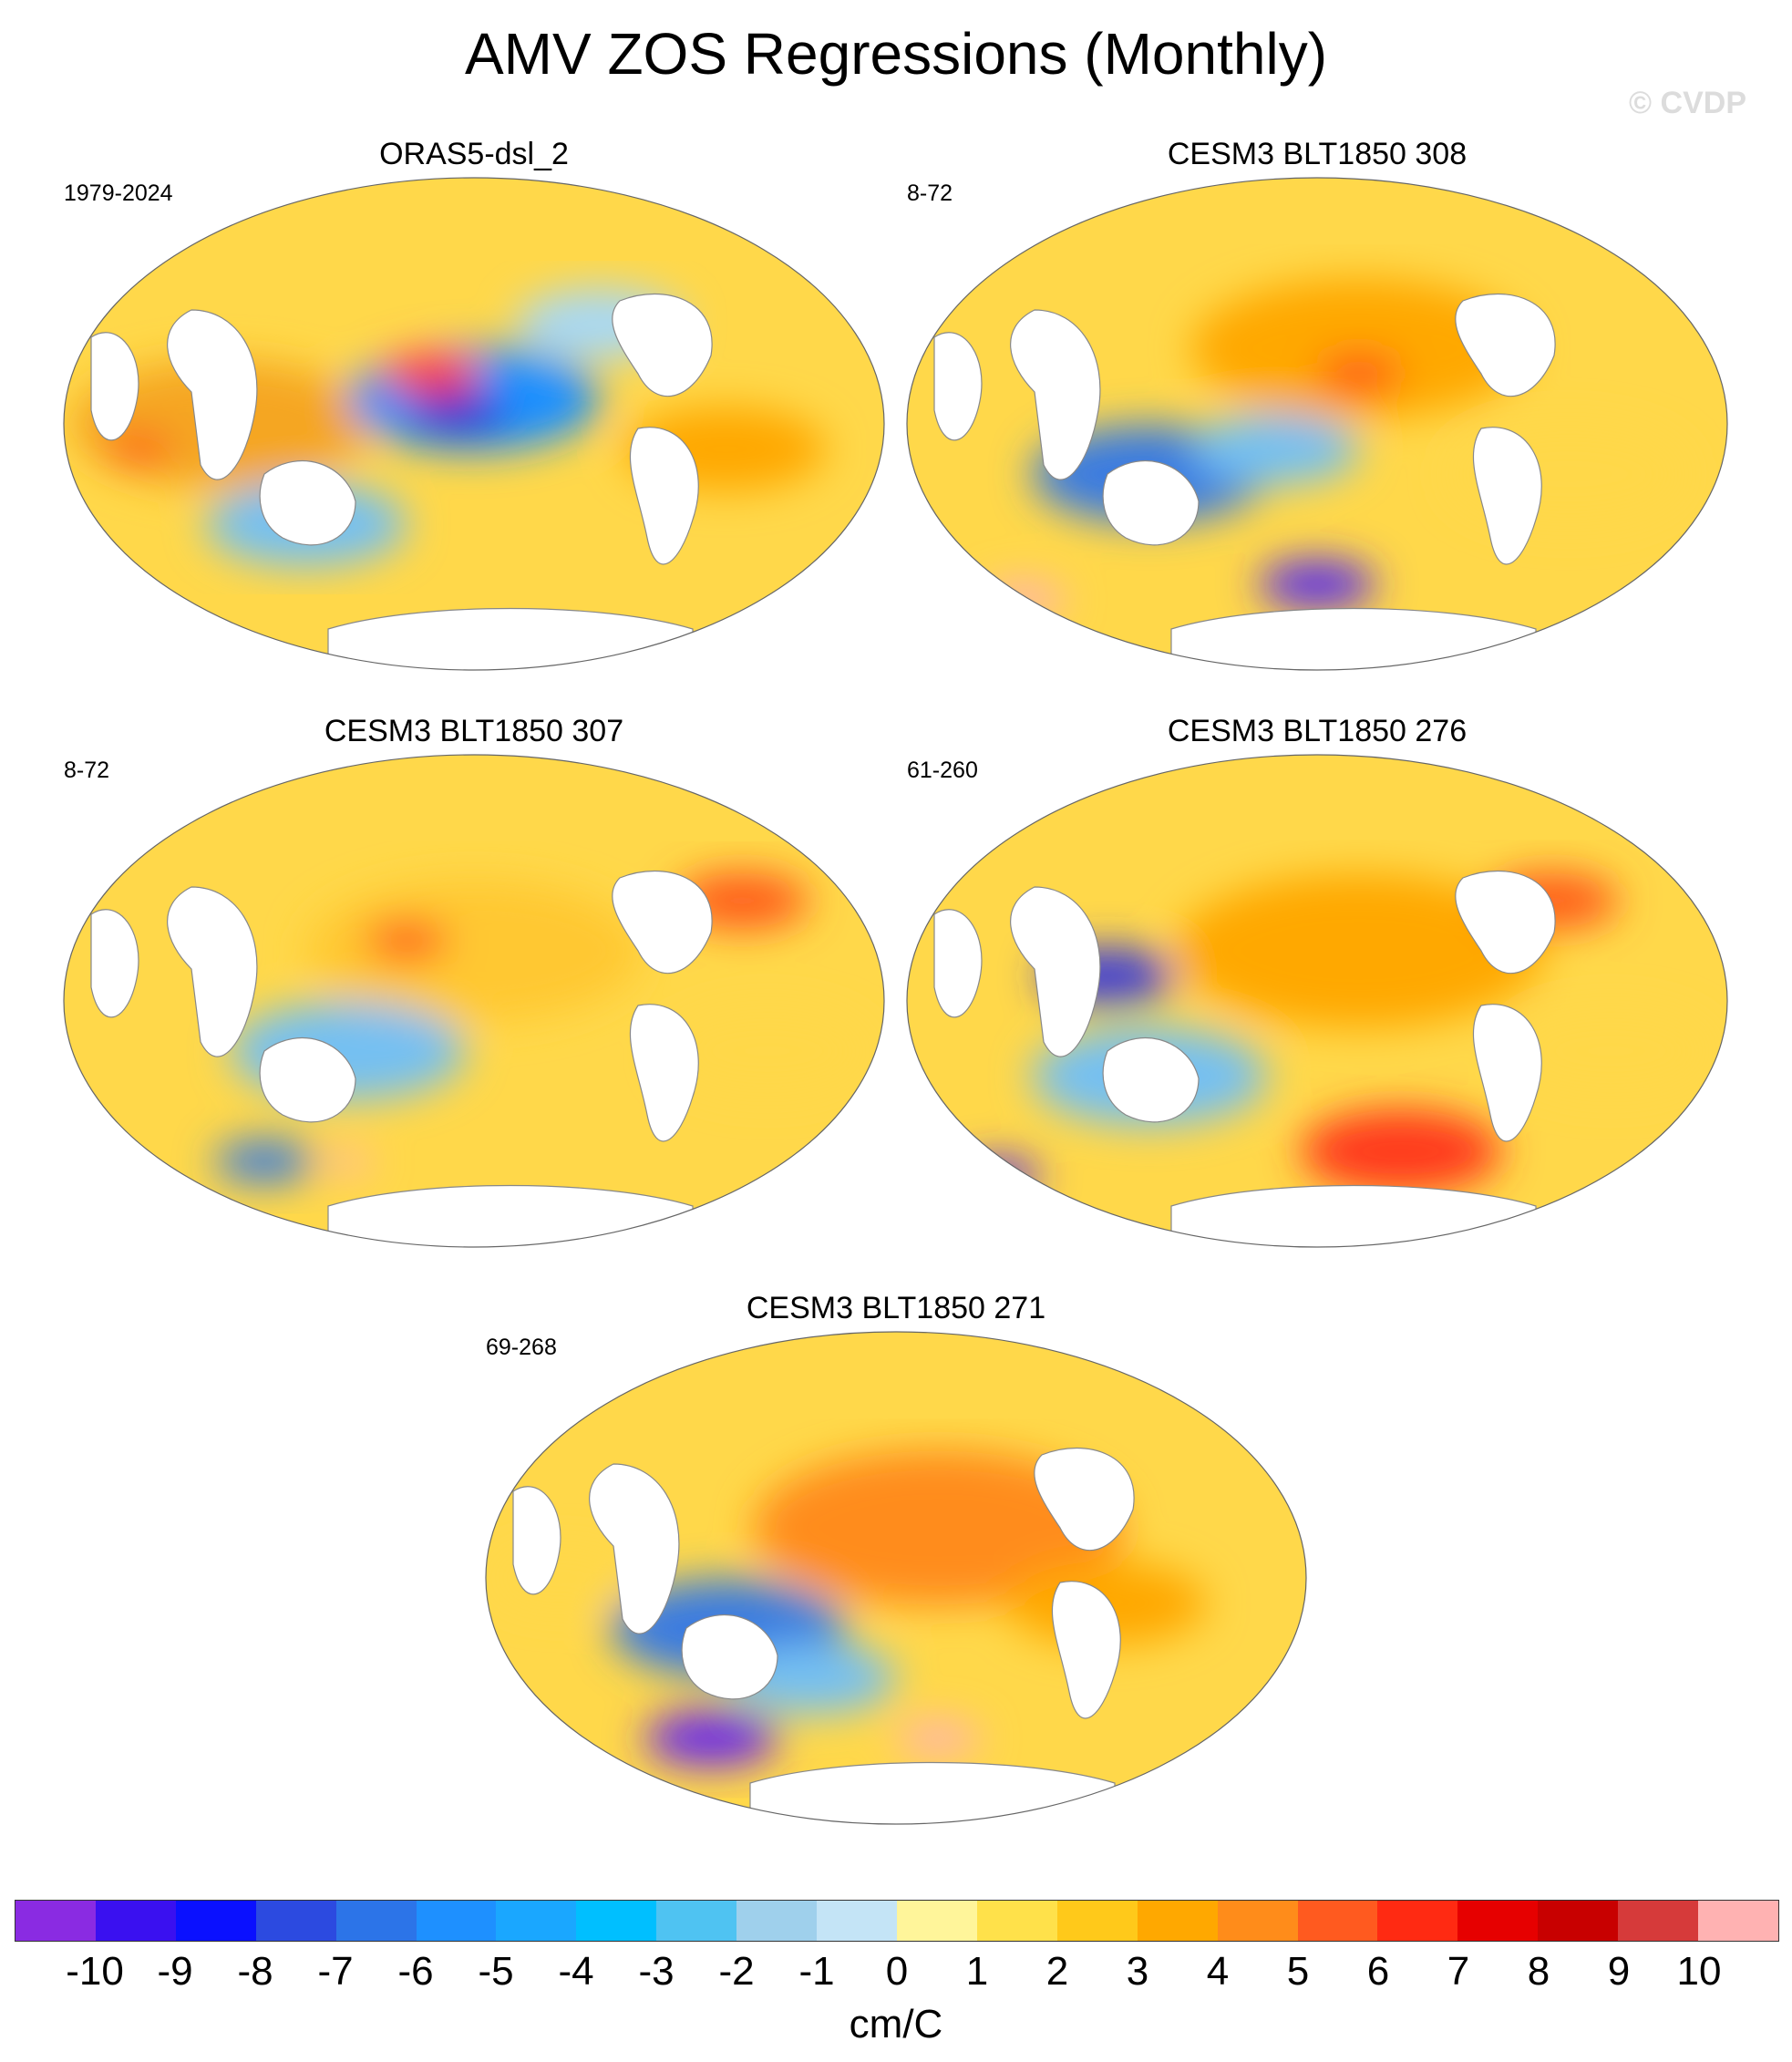  What do you see at coordinates (335, 1971) in the screenshot?
I see `colorbar-tick-label: -7` at bounding box center [335, 1971].